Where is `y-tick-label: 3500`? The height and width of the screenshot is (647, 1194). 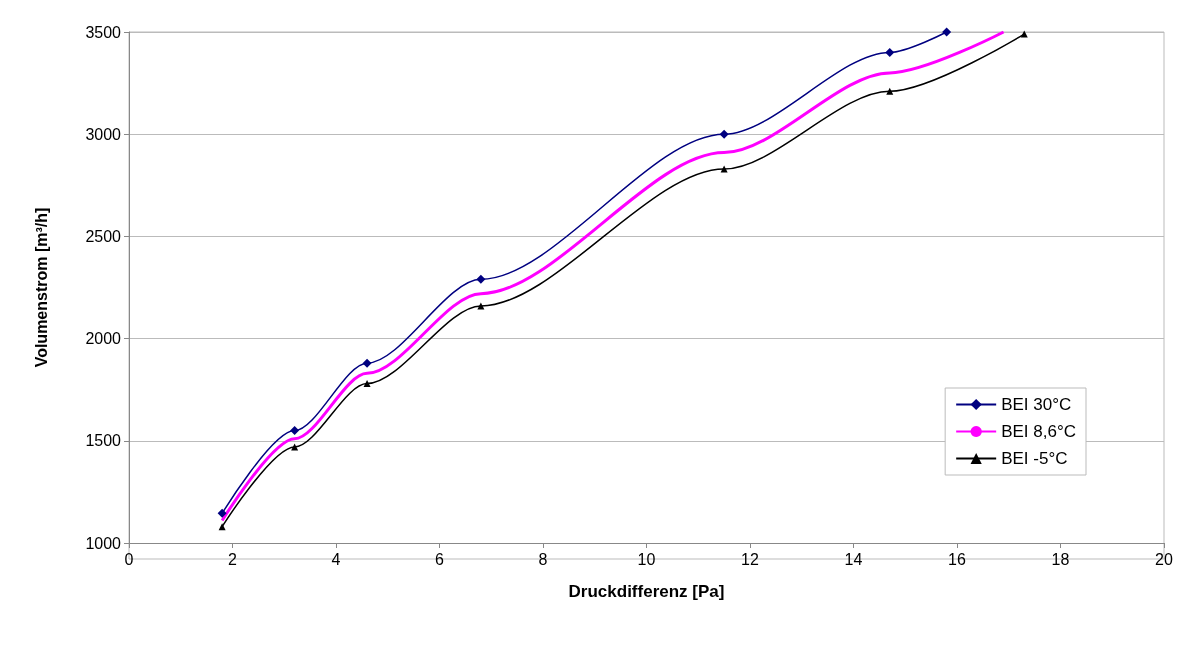
y-tick-label: 3500 is located at coordinates (103, 32).